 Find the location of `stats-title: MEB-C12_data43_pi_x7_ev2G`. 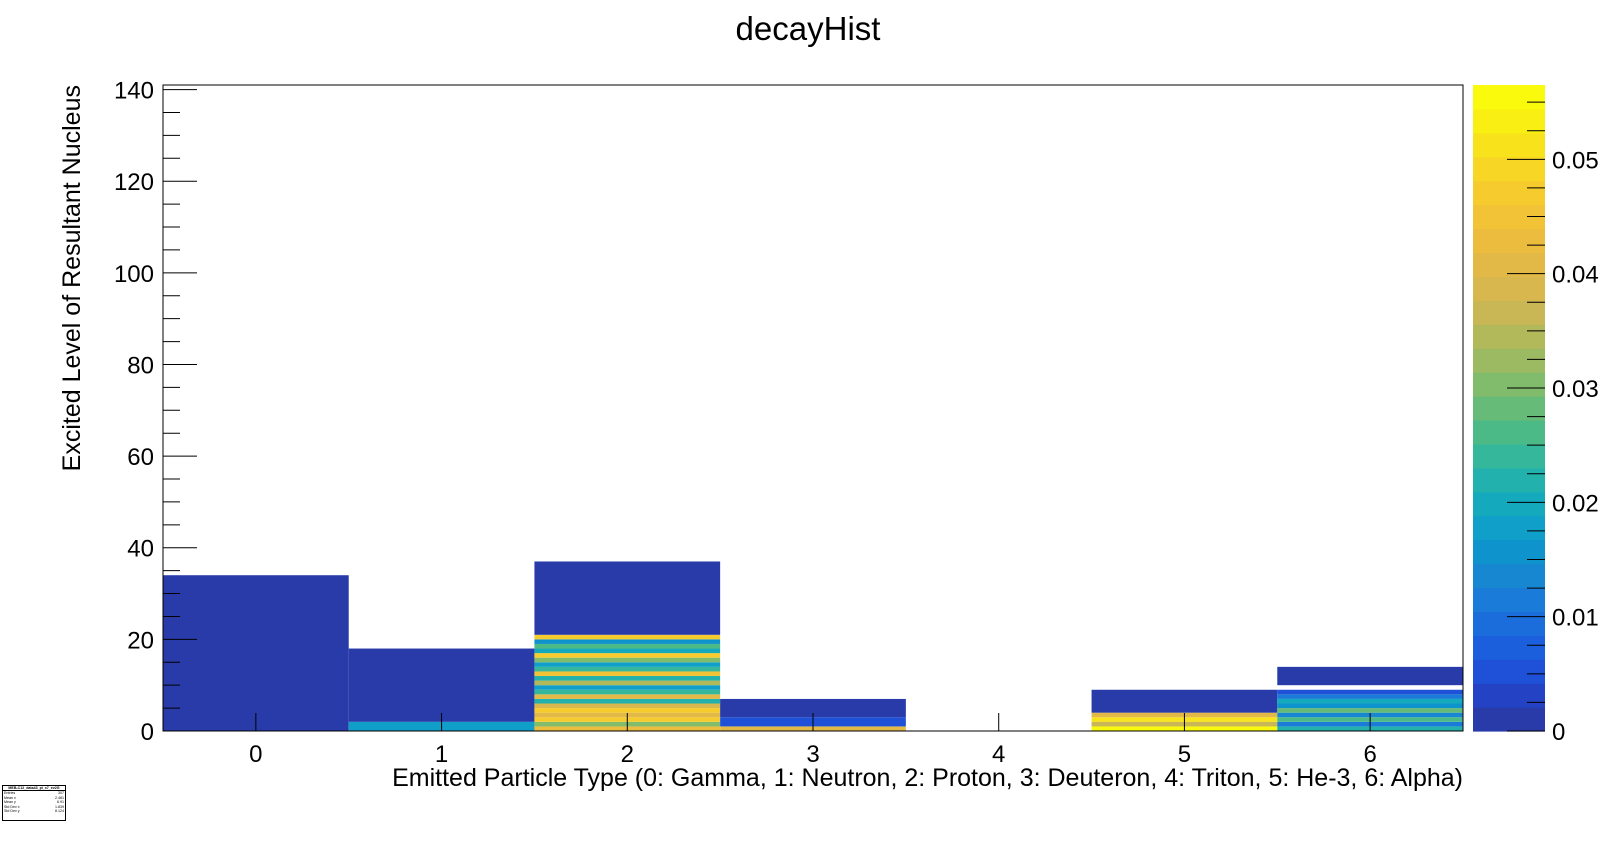

stats-title: MEB-C12_data43_pi_x7_ev2G is located at coordinates (34, 789).